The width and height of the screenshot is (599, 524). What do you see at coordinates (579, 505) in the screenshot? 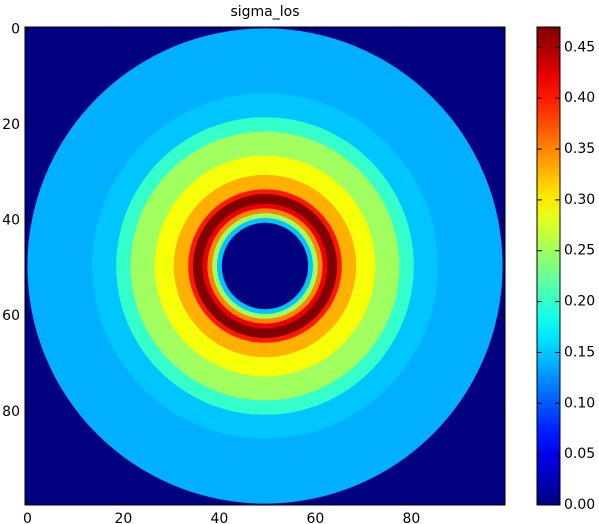
I see `colorbar-tick-label: 0.00` at bounding box center [579, 505].